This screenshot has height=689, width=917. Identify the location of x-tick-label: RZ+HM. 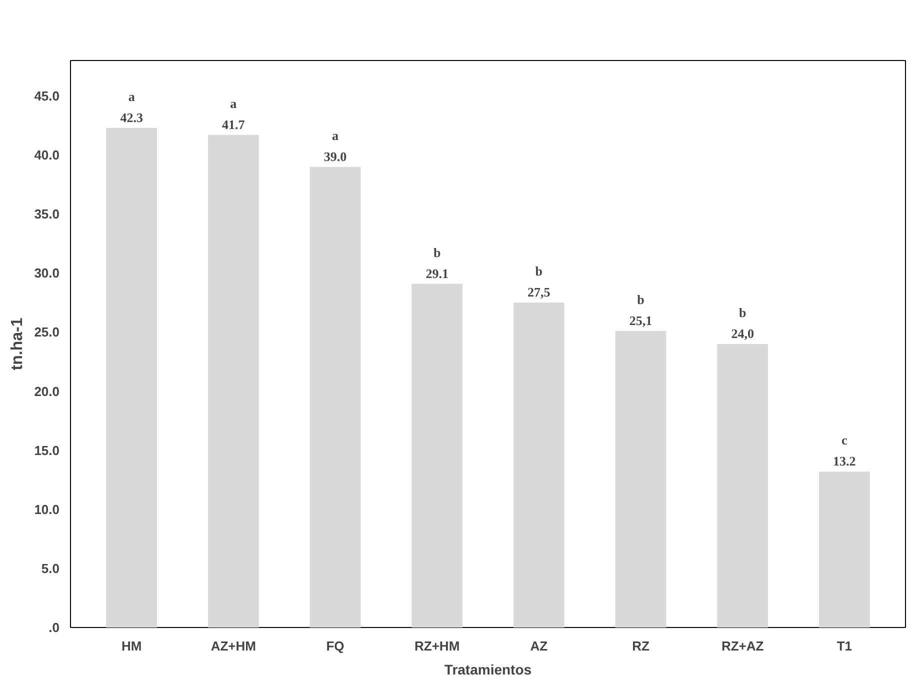
(437, 646).